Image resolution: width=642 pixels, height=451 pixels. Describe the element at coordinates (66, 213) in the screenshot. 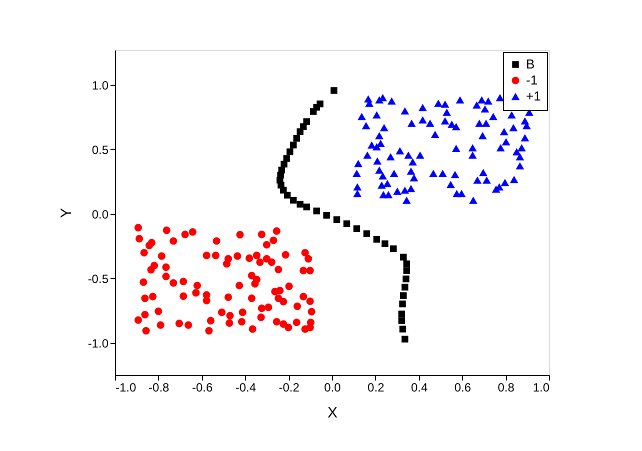

I see `y-axis-title: Y` at that location.